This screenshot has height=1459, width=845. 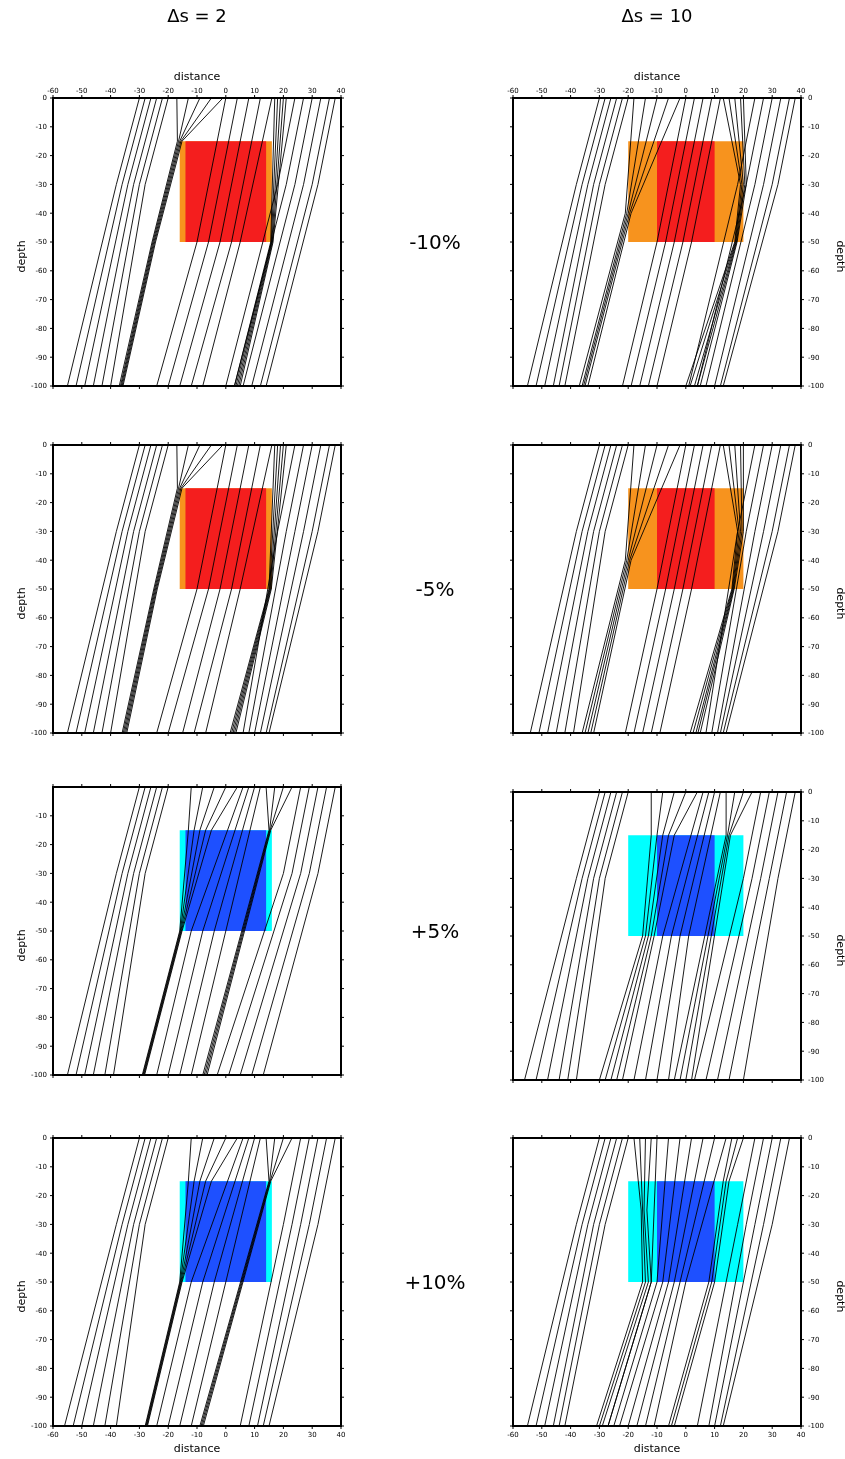 What do you see at coordinates (435, 589) in the screenshot?
I see `text: -5%` at bounding box center [435, 589].